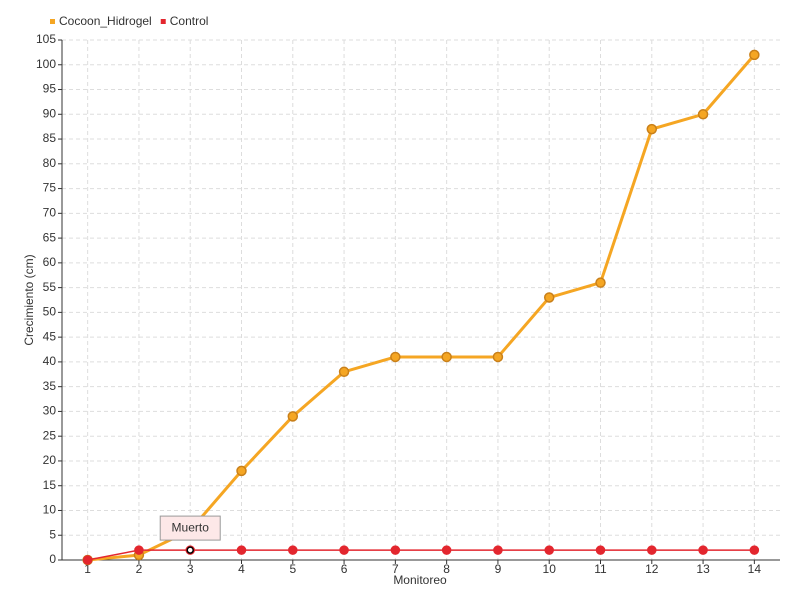  I want to click on y-tick-label: 60, so click(50, 262).